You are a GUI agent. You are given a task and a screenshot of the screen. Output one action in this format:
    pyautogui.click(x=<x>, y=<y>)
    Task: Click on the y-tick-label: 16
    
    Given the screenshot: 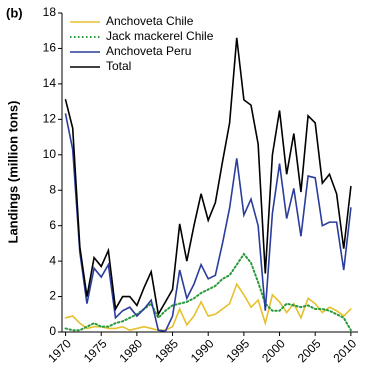 What is the action you would take?
    pyautogui.click(x=50, y=48)
    